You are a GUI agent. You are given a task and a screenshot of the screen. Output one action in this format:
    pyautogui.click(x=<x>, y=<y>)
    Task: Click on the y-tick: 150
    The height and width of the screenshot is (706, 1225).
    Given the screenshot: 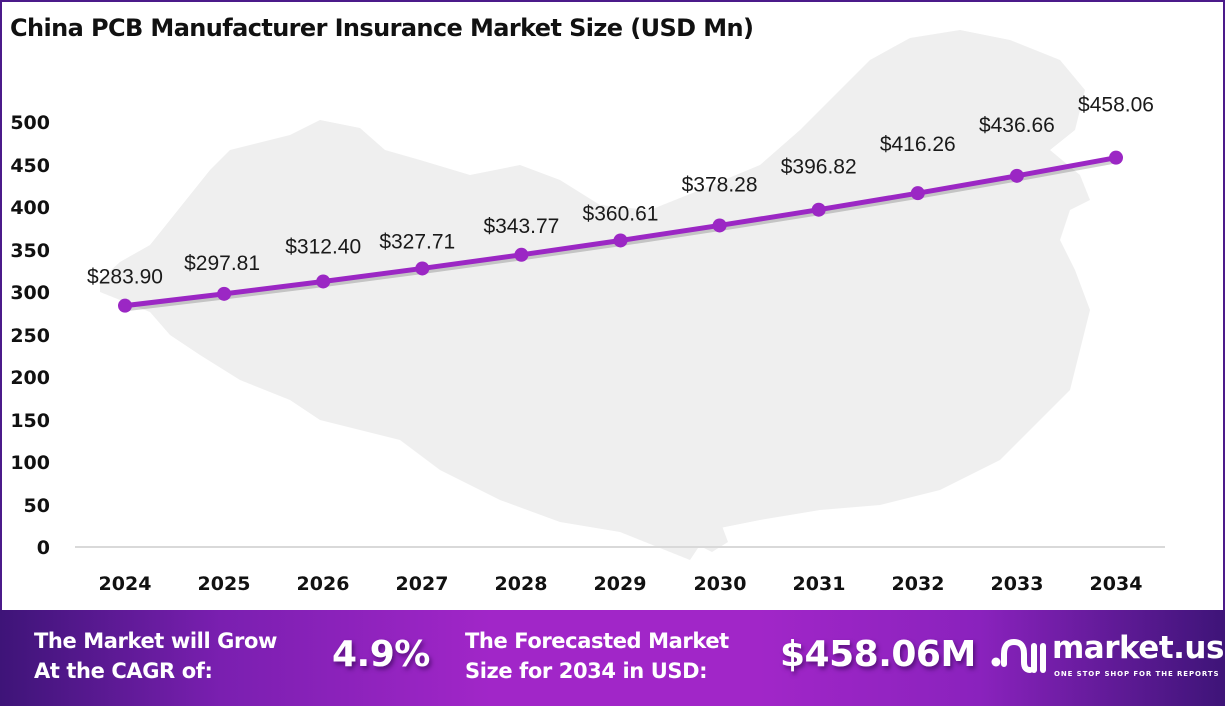 What is the action you would take?
    pyautogui.click(x=30, y=421)
    